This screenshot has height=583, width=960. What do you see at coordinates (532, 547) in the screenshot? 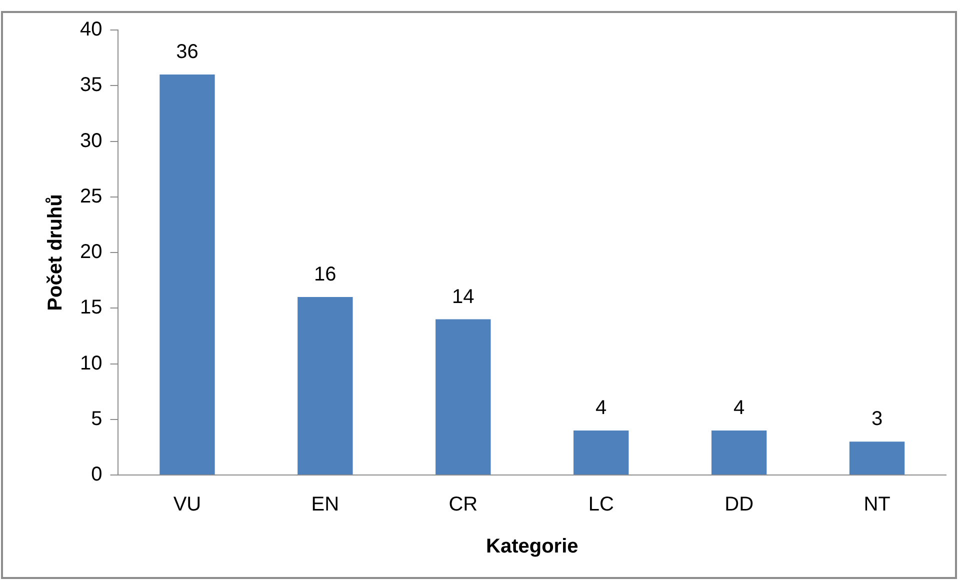
I see `x-axis-title: Kategorie` at bounding box center [532, 547].